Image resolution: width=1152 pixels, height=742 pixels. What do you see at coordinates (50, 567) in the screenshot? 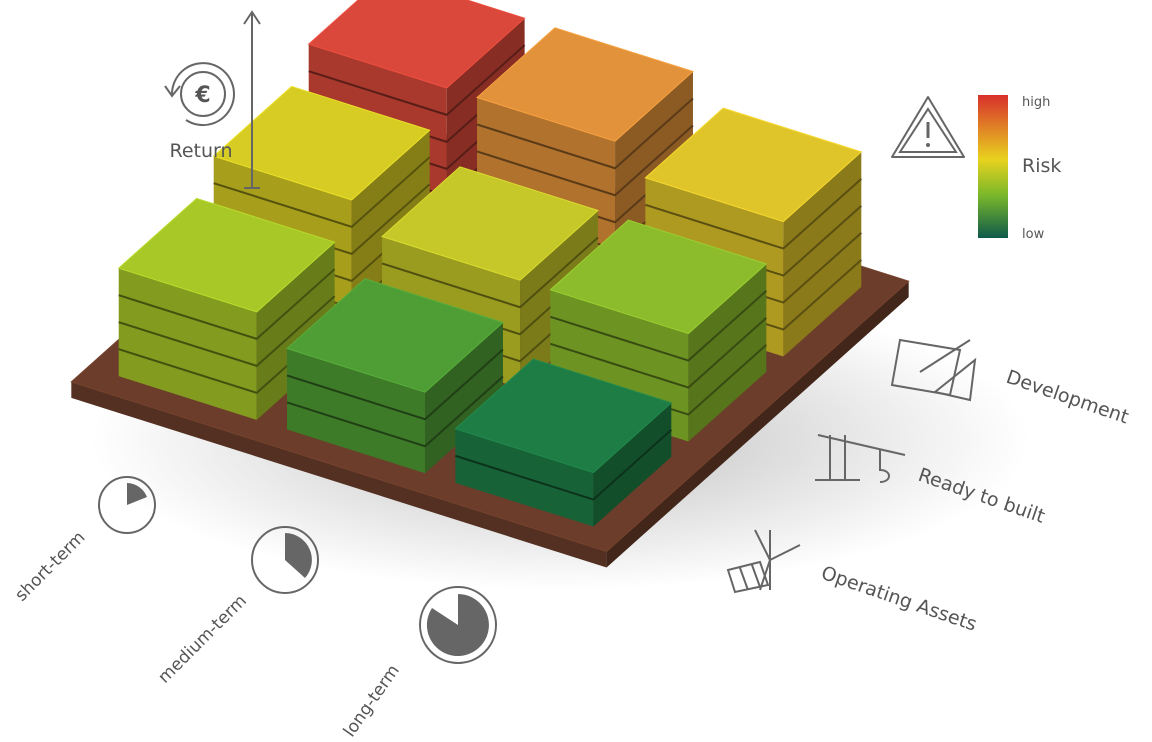
I see `time-label: short-term` at bounding box center [50, 567].